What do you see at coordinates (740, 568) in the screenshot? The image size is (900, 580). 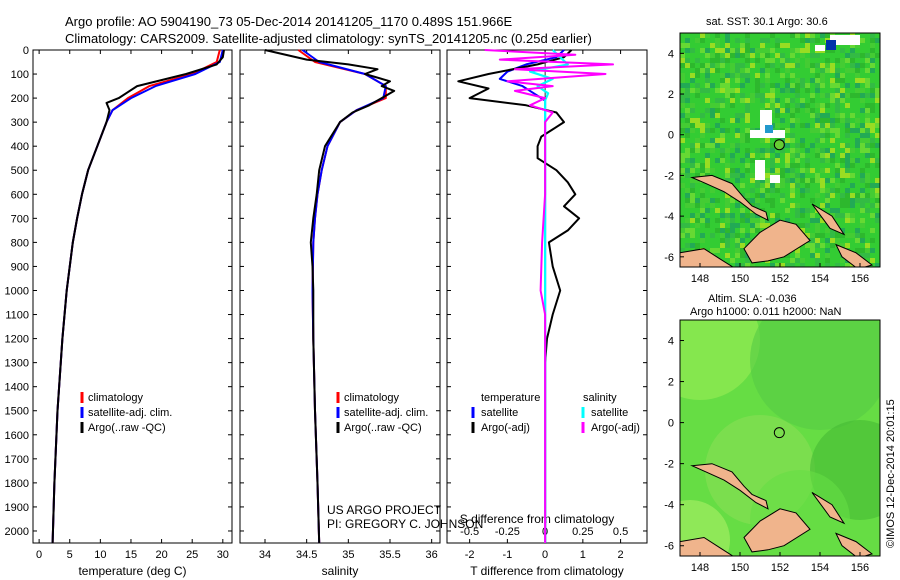 I see `map-x-tick-label: 150` at bounding box center [740, 568].